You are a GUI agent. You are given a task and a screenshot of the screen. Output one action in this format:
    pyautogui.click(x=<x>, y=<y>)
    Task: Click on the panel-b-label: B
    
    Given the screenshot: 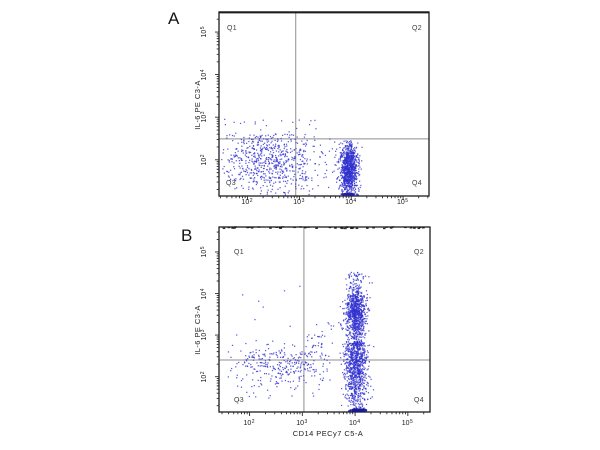 What is the action you would take?
    pyautogui.click(x=187, y=235)
    